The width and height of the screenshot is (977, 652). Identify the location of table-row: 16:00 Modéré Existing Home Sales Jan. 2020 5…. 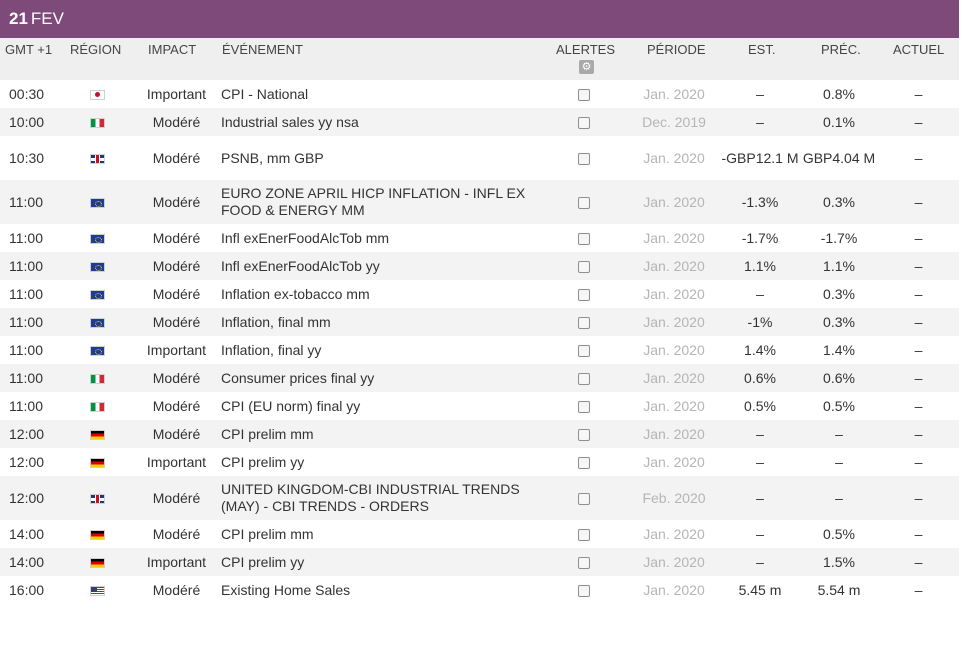
(479, 590).